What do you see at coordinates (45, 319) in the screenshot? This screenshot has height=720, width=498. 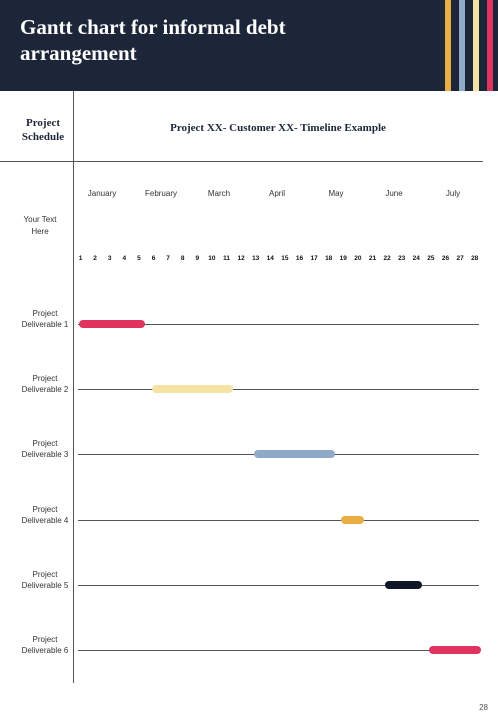 I see `task-label: Project Deliverable 1` at bounding box center [45, 319].